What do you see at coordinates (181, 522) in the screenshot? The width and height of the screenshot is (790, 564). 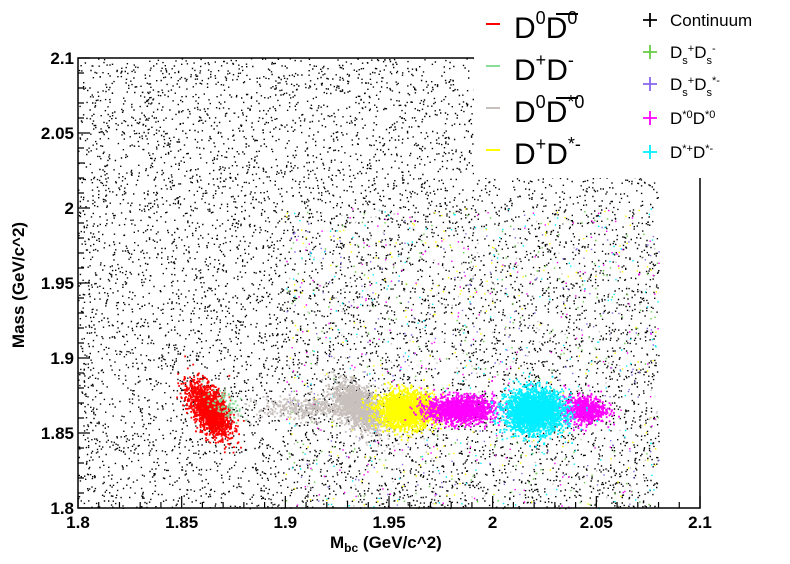 I see `x-tick-label: 1.85` at bounding box center [181, 522].